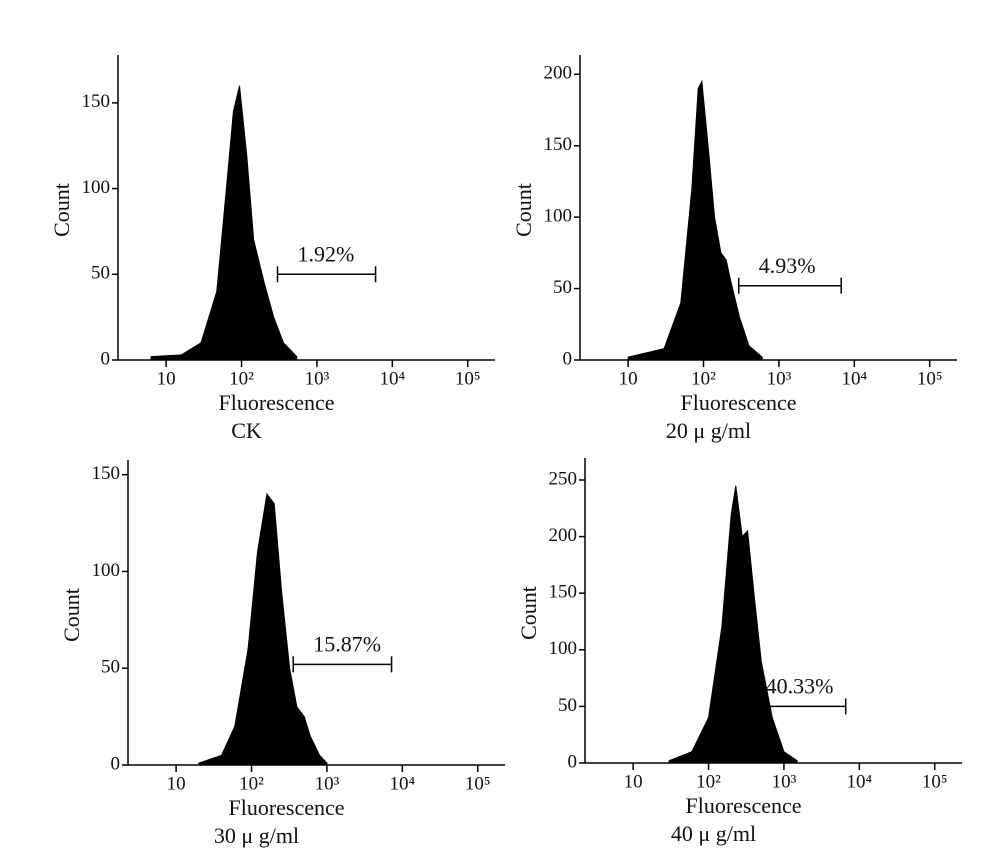  I want to click on caption: 20 μ g/ml, so click(708, 430).